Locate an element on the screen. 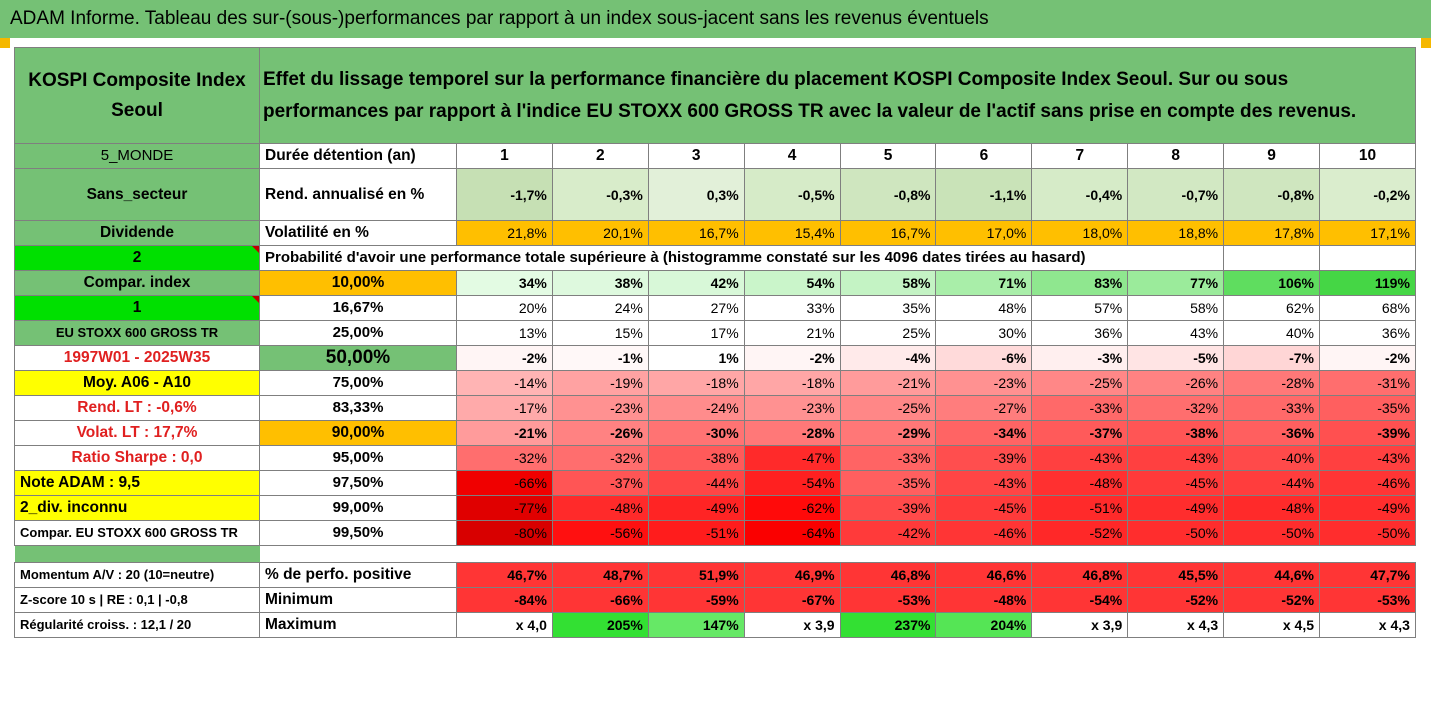 The height and width of the screenshot is (718, 1431). probability-value-cell: -5% is located at coordinates (1176, 358).